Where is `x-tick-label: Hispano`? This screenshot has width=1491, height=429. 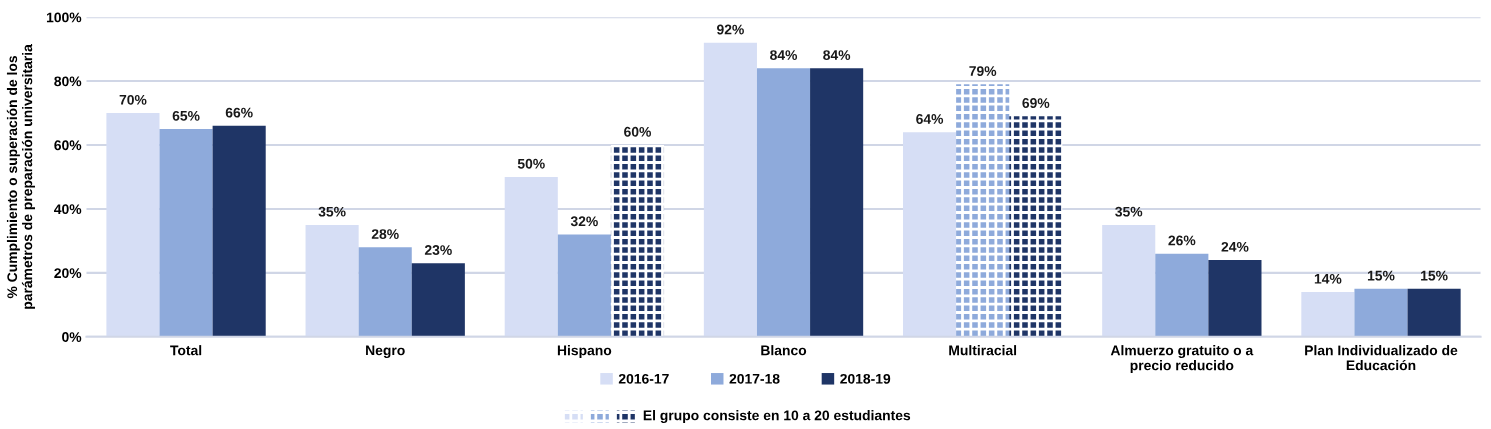
x-tick-label: Hispano is located at coordinates (584, 352).